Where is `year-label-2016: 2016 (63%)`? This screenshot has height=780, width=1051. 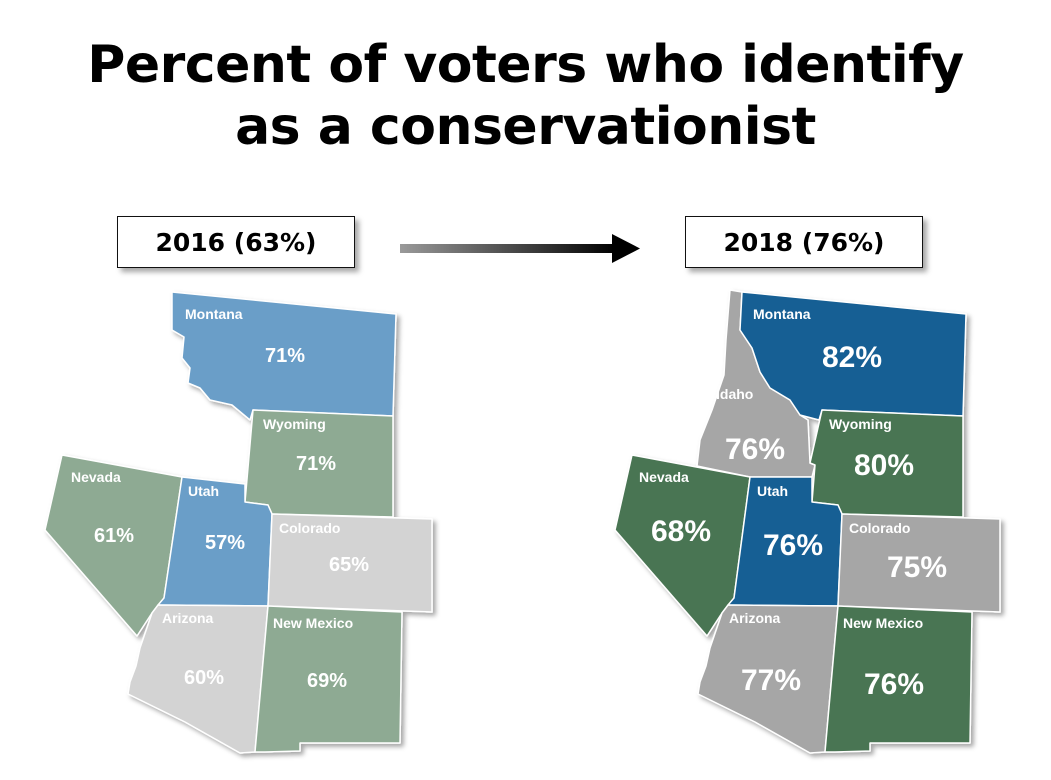
year-label-2016: 2016 (63%) is located at coordinates (236, 242).